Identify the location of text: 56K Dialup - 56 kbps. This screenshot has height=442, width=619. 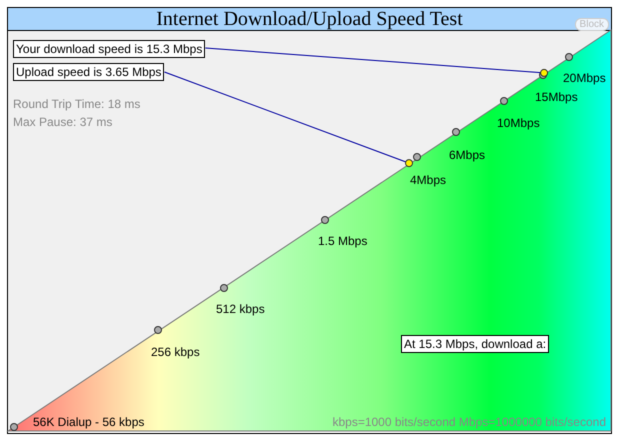
(88, 422).